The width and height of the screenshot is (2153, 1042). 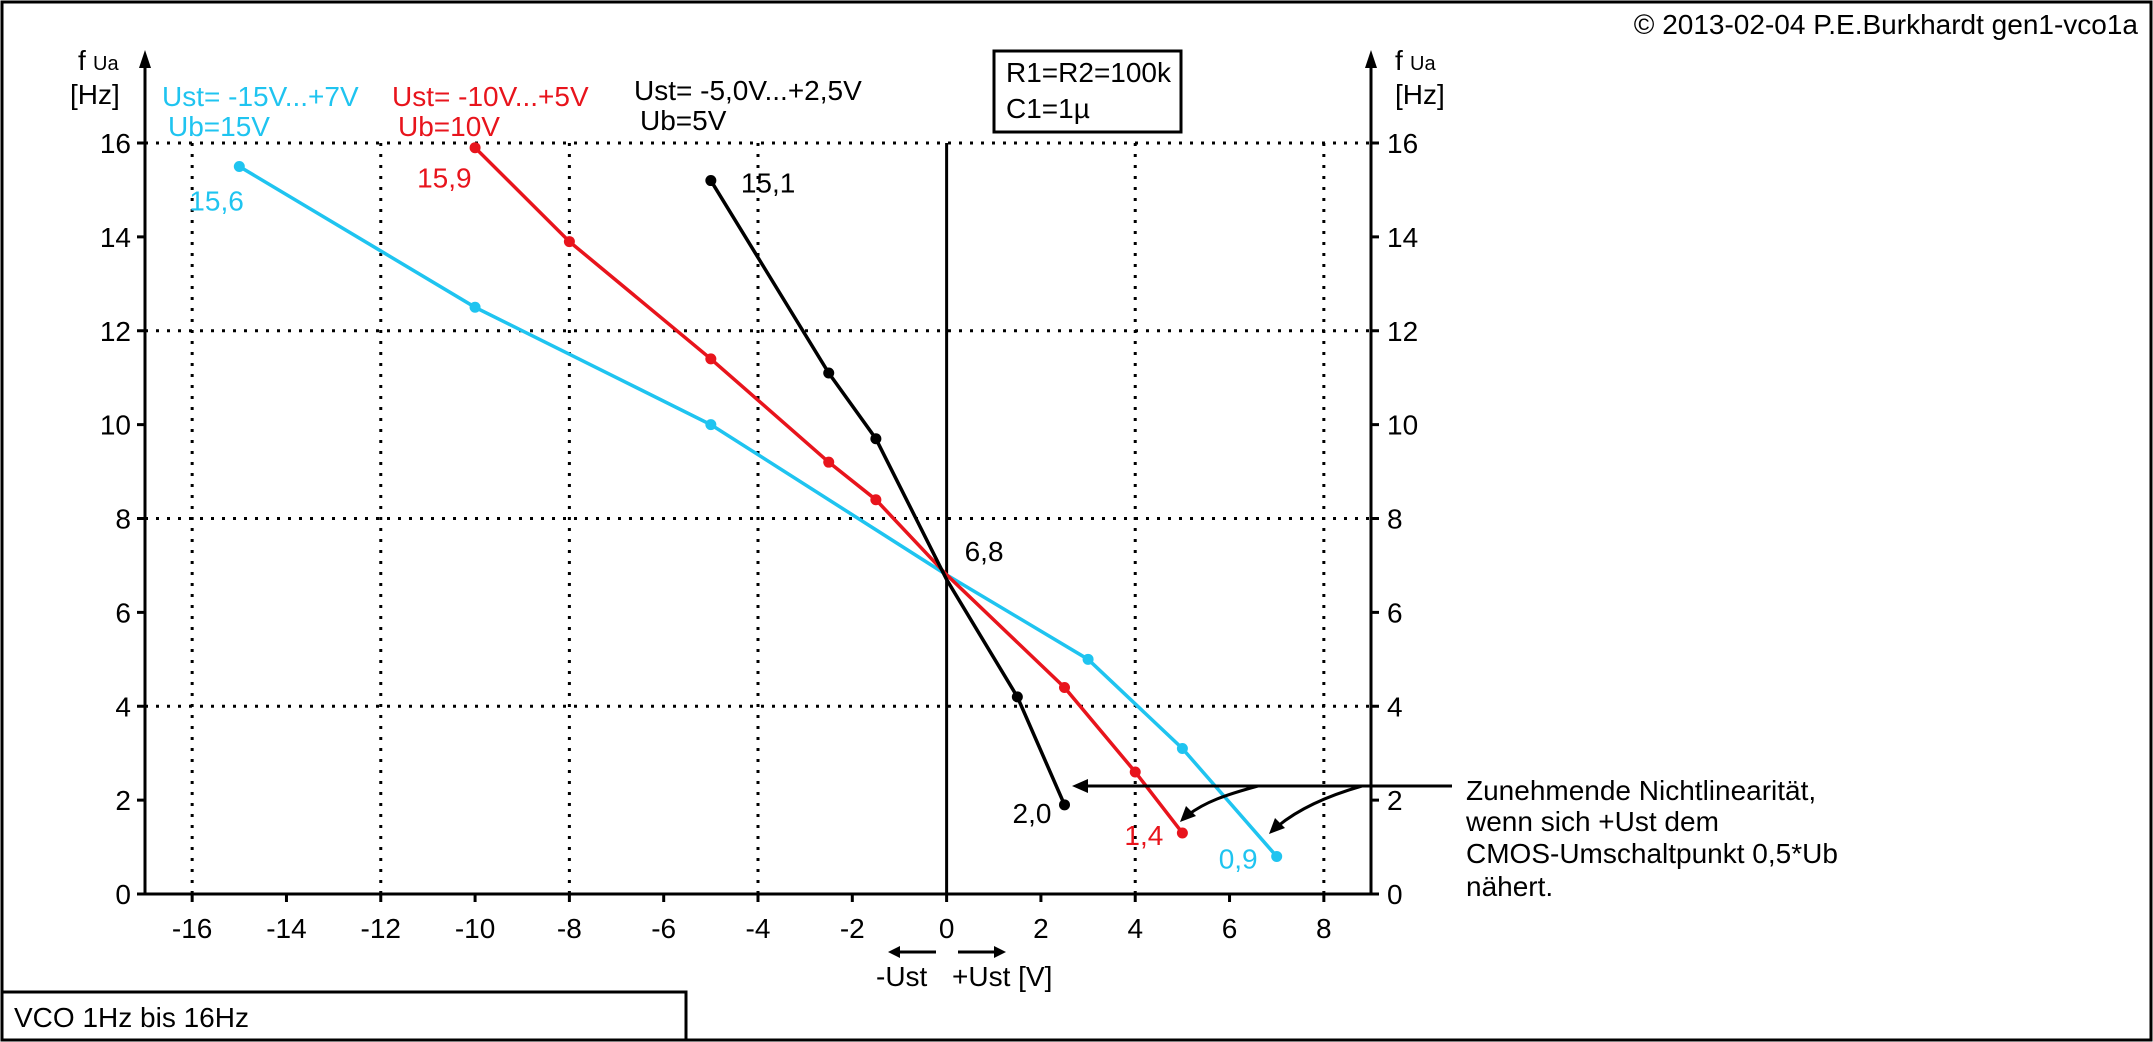 I want to click on data-label-cyan: 15,6, so click(x=216, y=200).